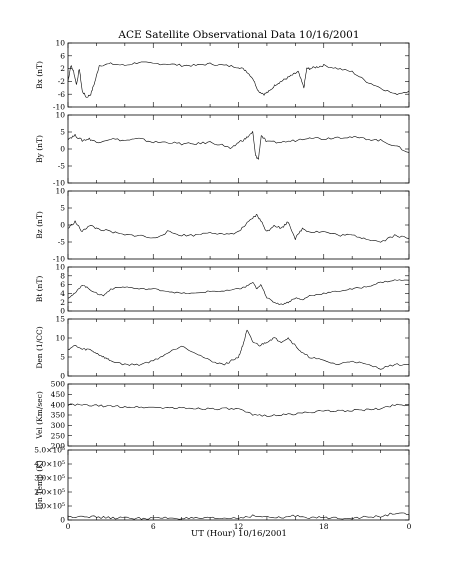  Describe the element at coordinates (239, 533) in the screenshot. I see `x-axis-label: UT (Hour) 10/16/2001` at that location.